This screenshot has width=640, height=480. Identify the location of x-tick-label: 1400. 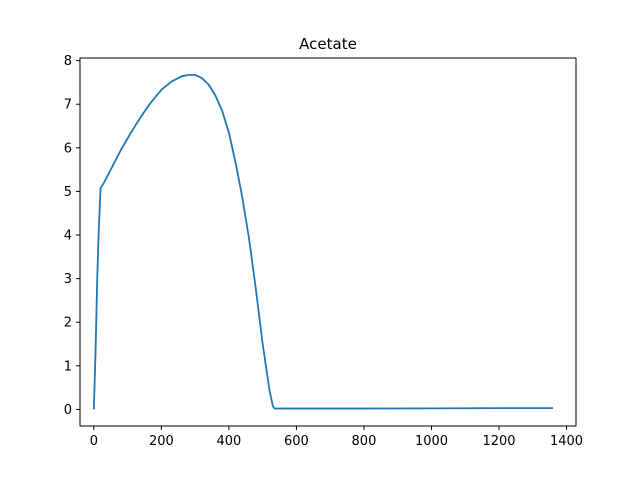
(566, 441).